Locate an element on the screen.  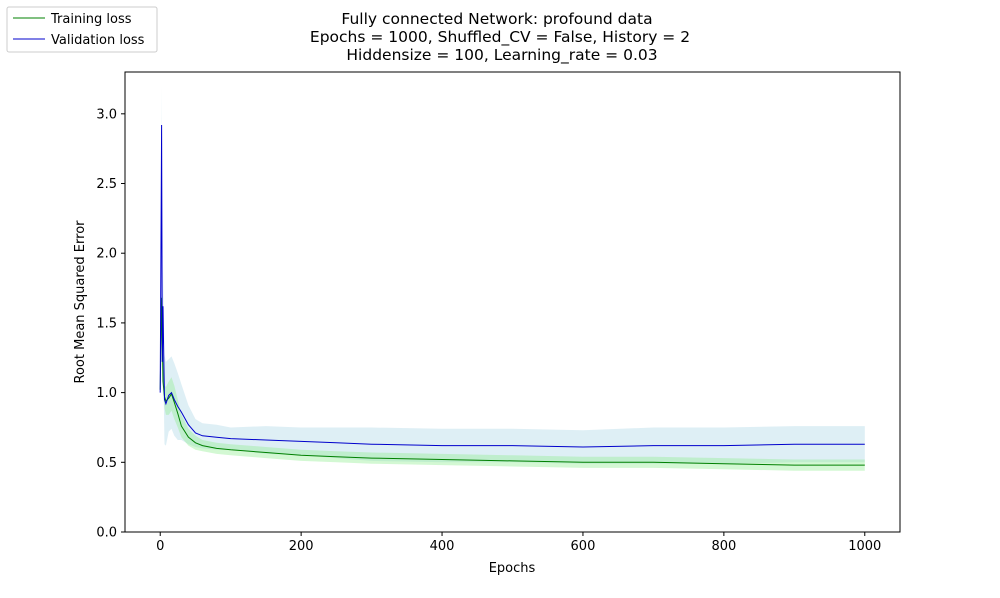
y-tick-label: 0.5 is located at coordinates (106, 463).